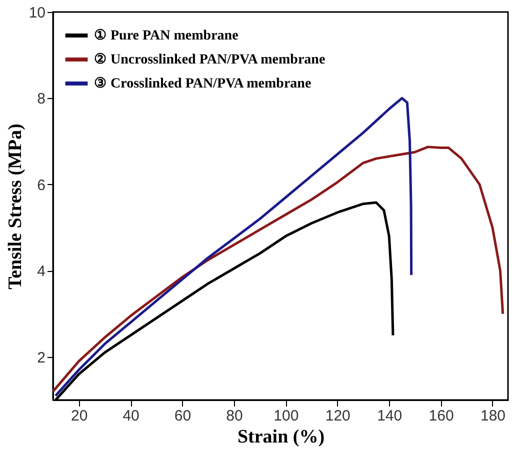  Describe the element at coordinates (281, 437) in the screenshot. I see `x-axis-title: Strain (%)` at that location.